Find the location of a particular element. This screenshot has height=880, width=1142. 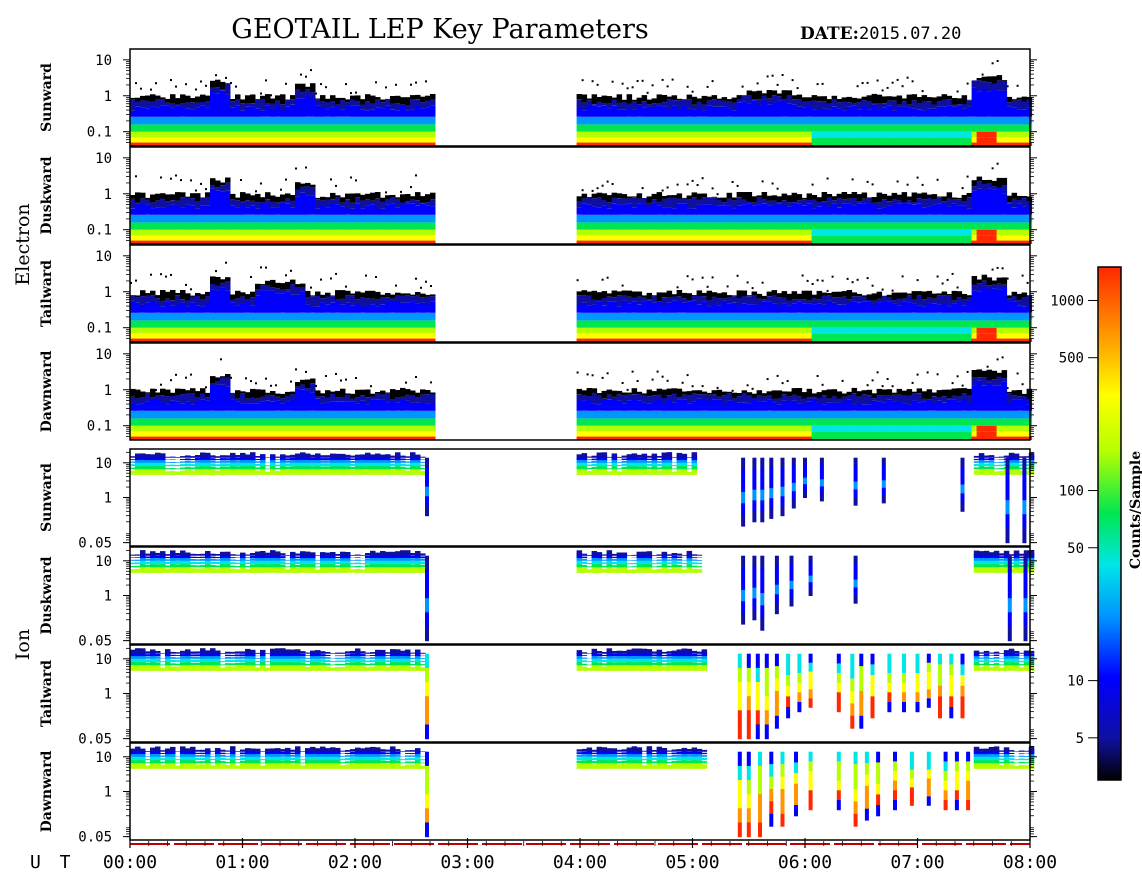

panel-electron-dawnward: 10 1 0.1 Dawnward is located at coordinates (538, 391).